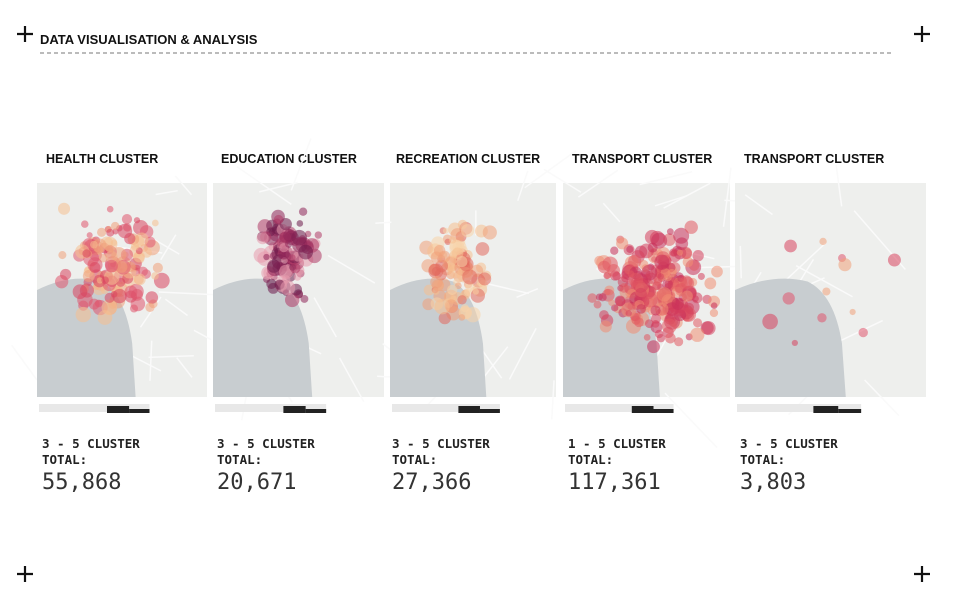 Image resolution: width=960 pixels, height=600 pixels. I want to click on cluster-range: 1 - 5 CLUSTER, so click(617, 443).